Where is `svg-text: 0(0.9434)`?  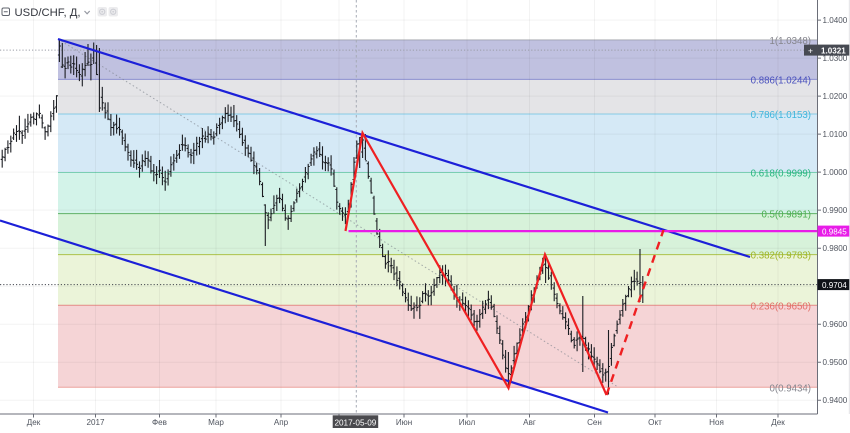 svg-text: 0(0.9434) is located at coordinates (790, 388).